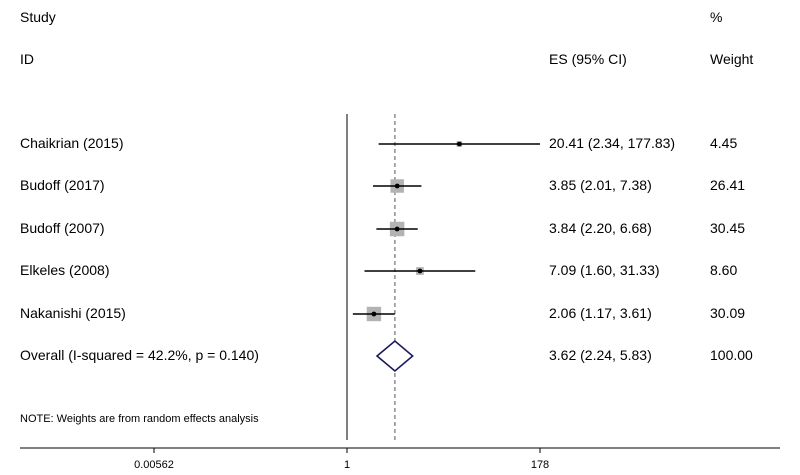 The height and width of the screenshot is (475, 800). I want to click on study-weight: 4.45, so click(724, 143).